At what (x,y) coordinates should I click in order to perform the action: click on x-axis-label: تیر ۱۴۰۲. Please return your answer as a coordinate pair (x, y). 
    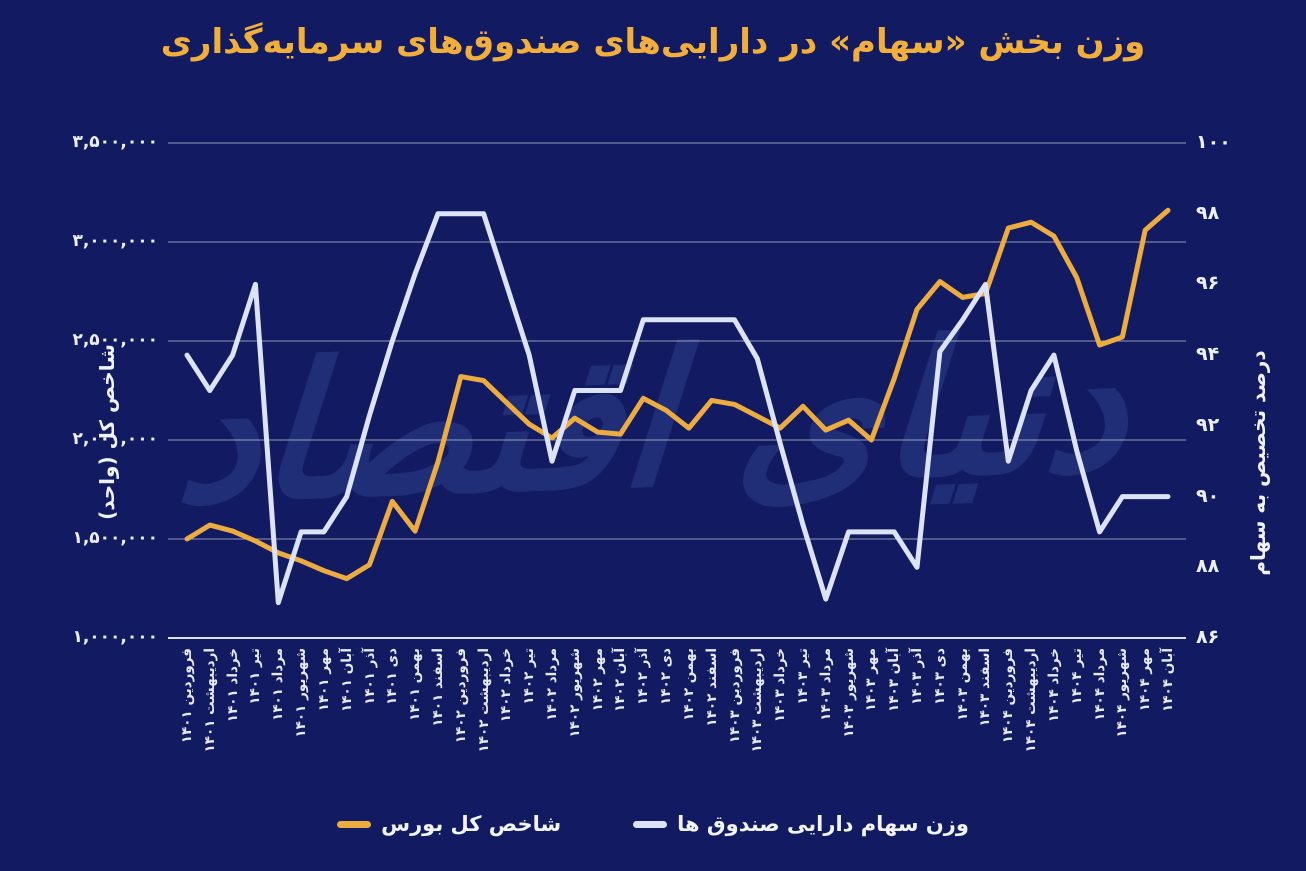
    Looking at the image, I should click on (529, 676).